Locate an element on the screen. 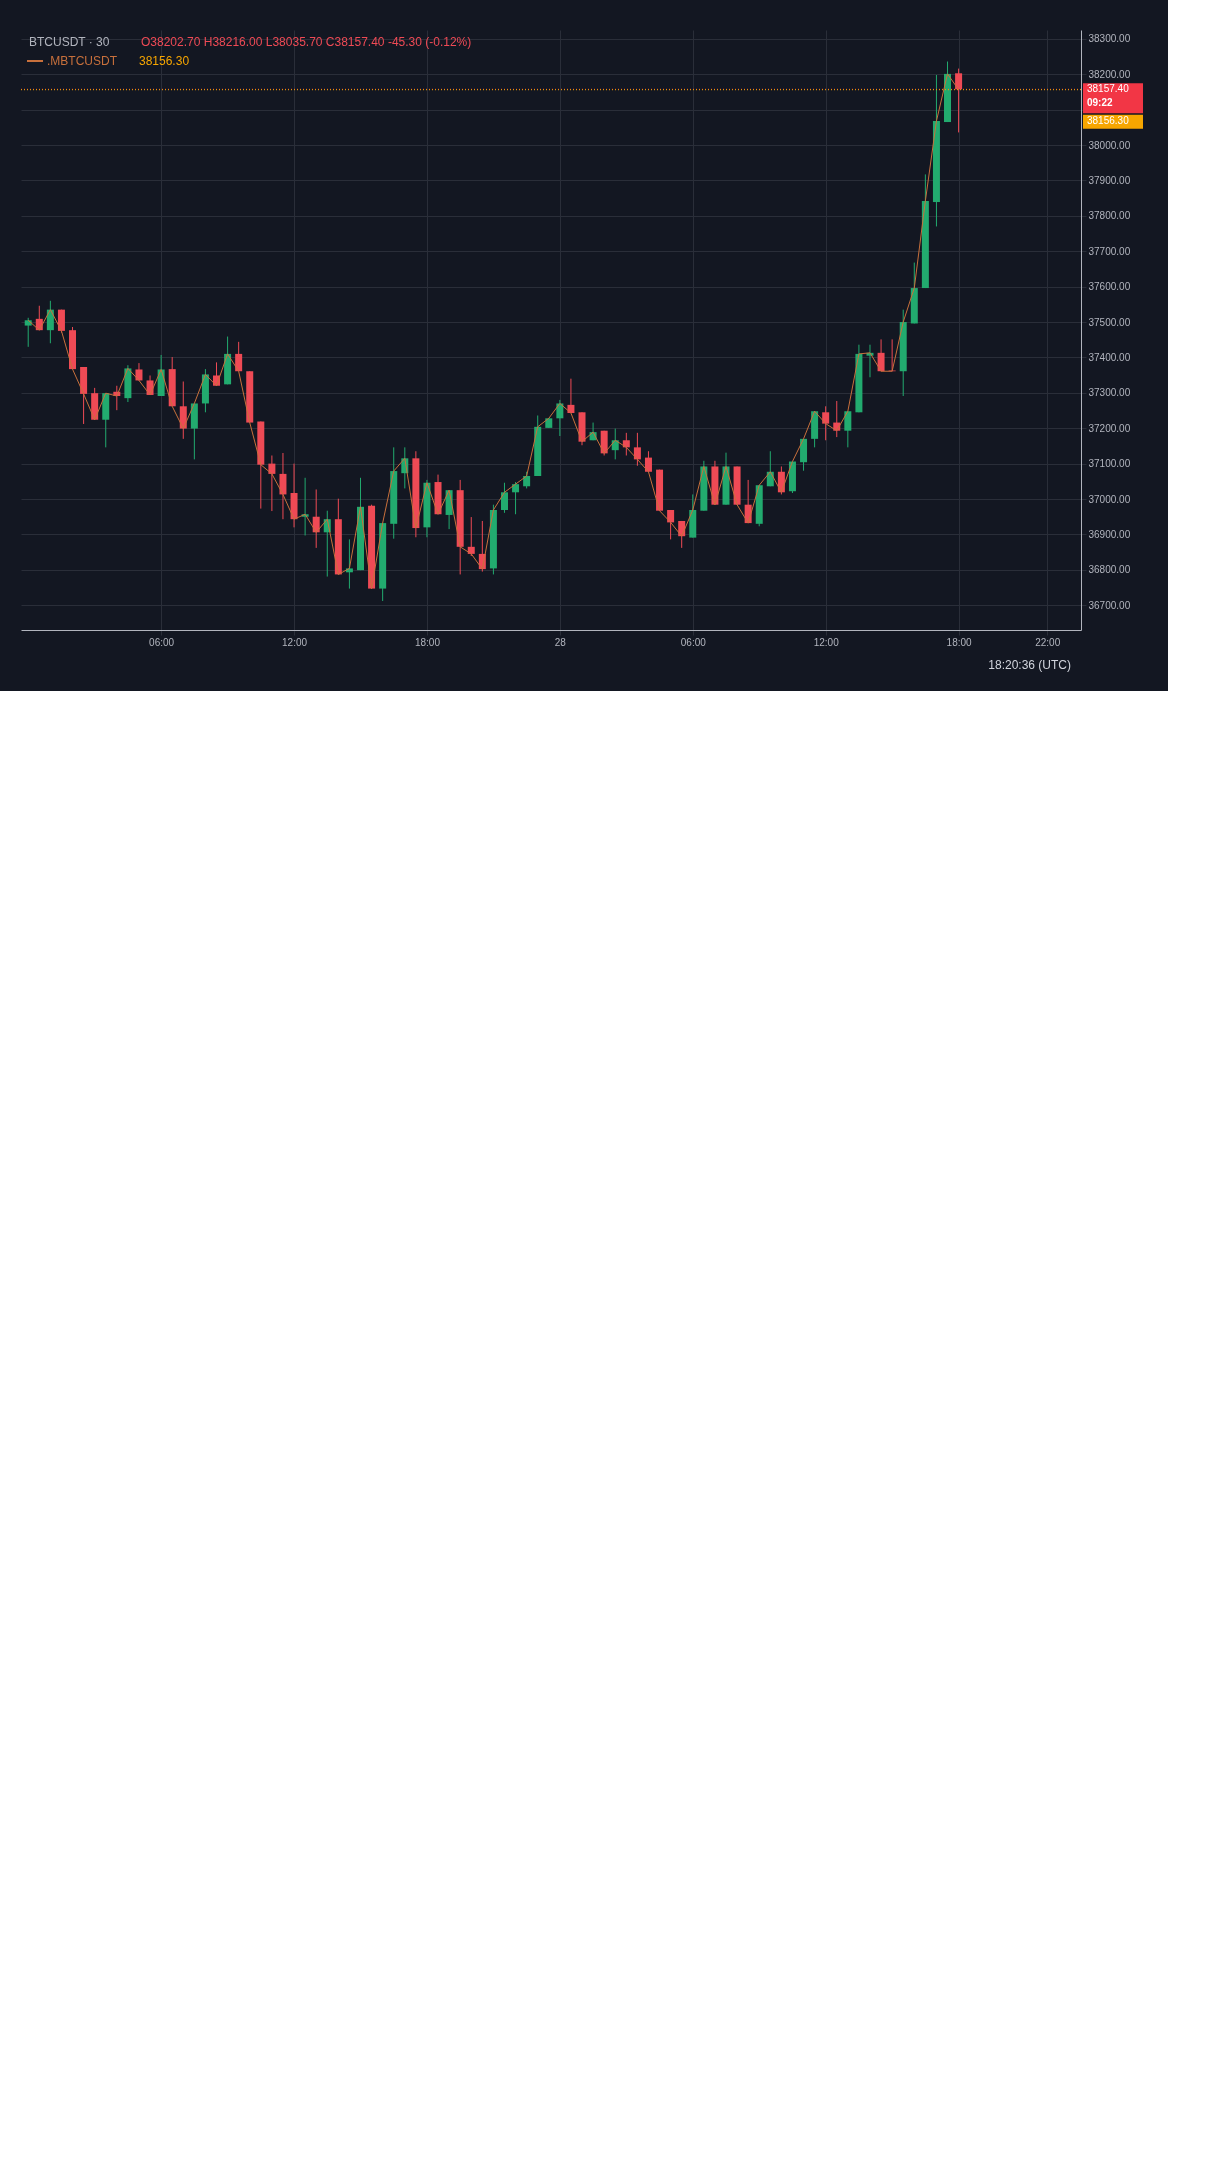 This screenshot has height=2170, width=1220. chart-title: BTCUSDT · 30 is located at coordinates (69, 42).